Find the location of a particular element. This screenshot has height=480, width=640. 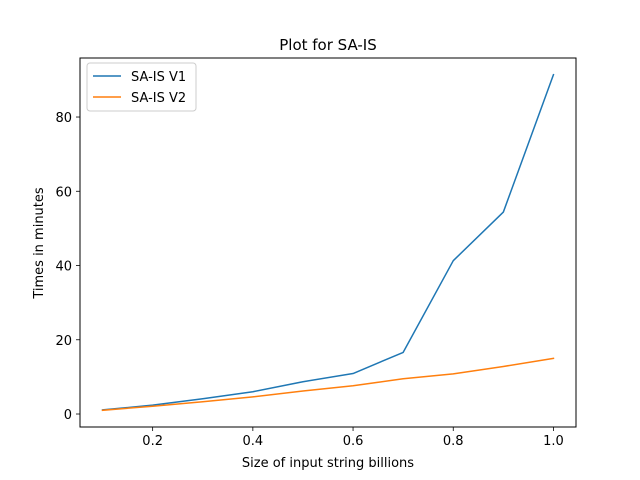

legend: SA-IS V1 SA-IS V2 is located at coordinates (141, 87).